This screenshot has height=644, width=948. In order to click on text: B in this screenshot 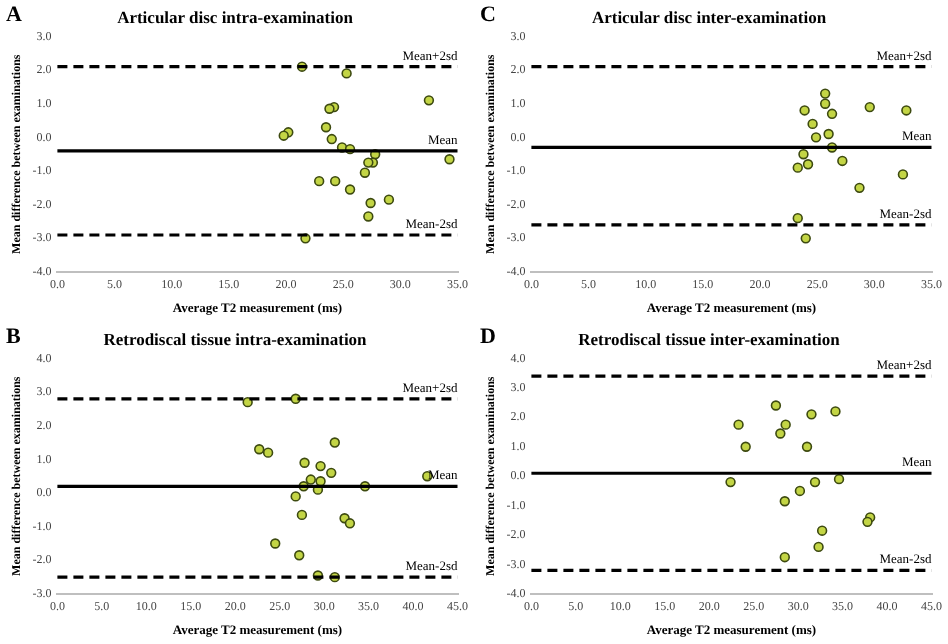, I will do `click(14, 336)`.